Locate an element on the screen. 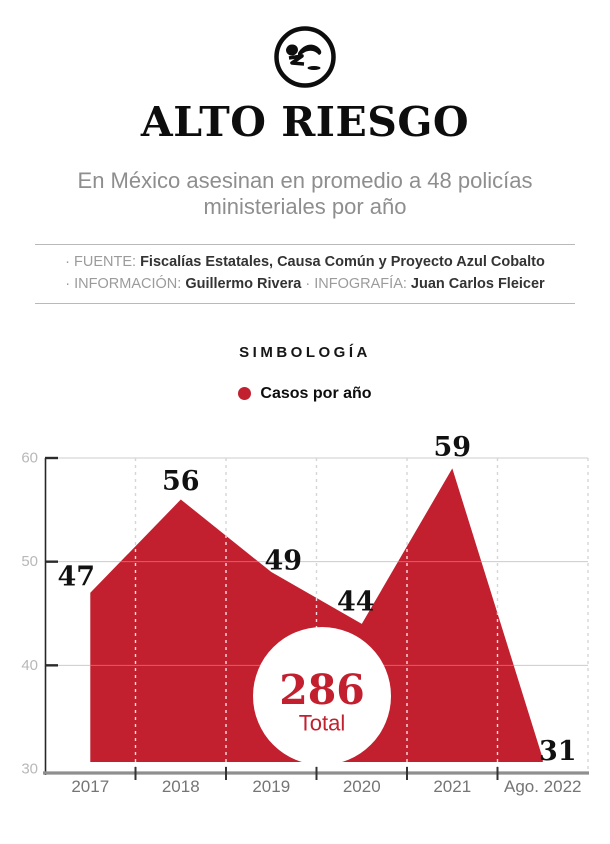 The image size is (610, 844). total-label: Total is located at coordinates (322, 722).